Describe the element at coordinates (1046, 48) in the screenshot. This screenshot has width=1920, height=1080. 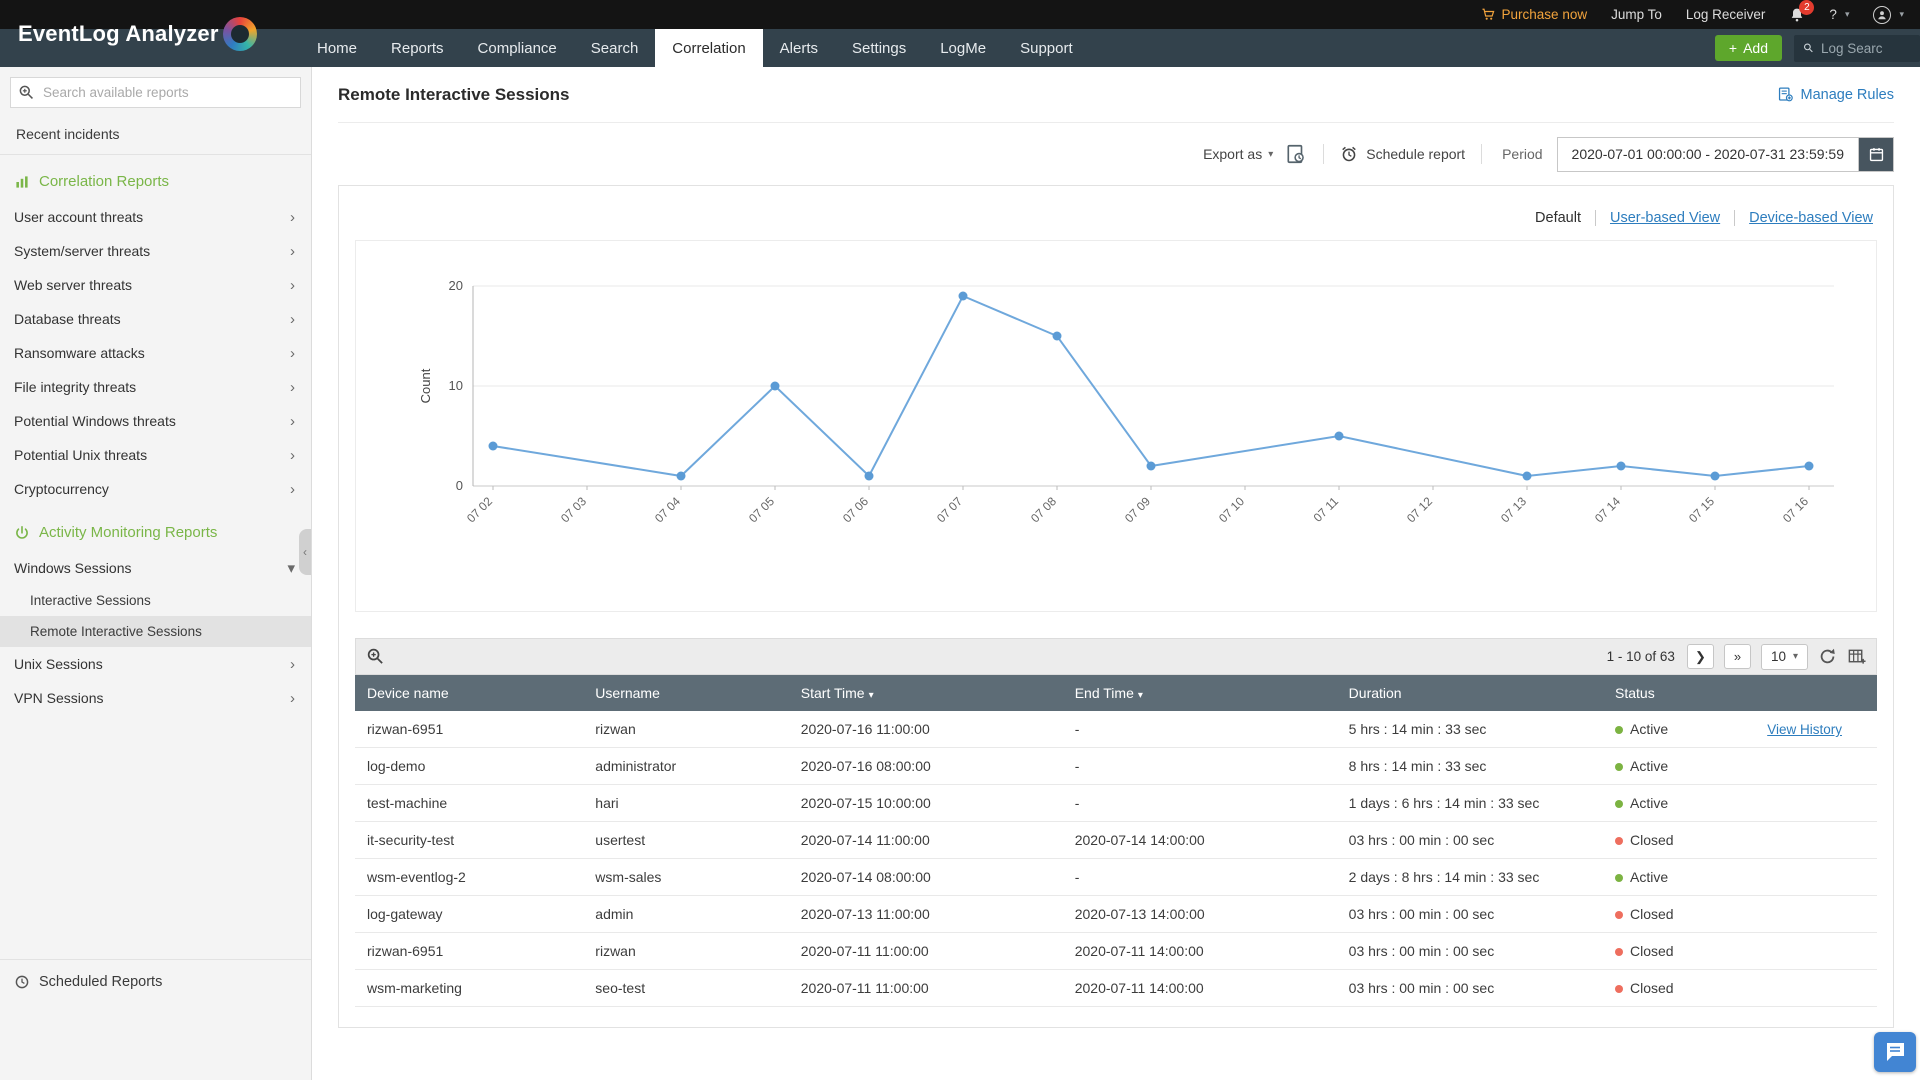
I see `nav-tab-support: Support` at that location.